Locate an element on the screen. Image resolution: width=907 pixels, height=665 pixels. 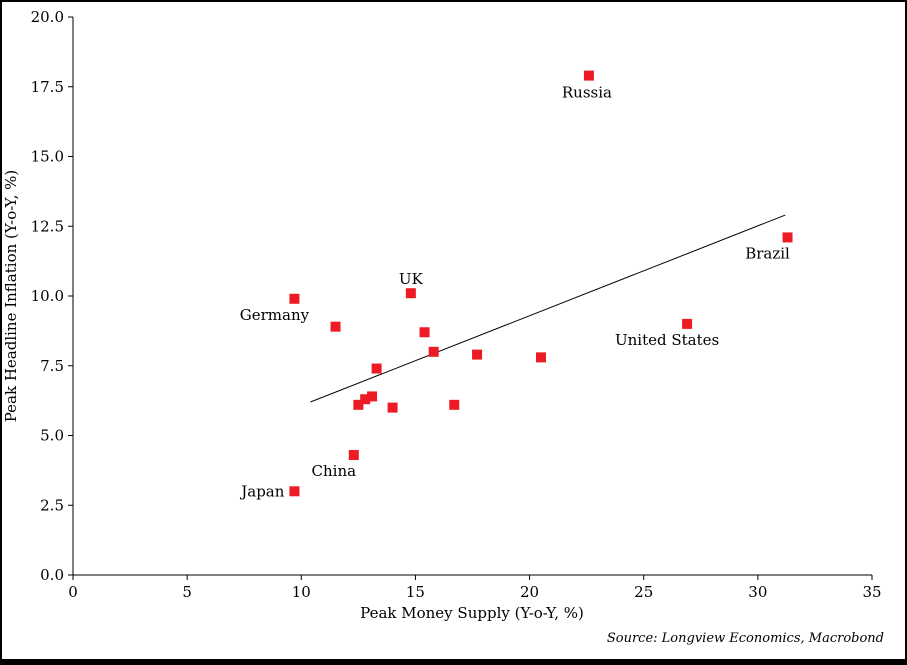
y-tick-label: 12.5 is located at coordinates (47, 226).